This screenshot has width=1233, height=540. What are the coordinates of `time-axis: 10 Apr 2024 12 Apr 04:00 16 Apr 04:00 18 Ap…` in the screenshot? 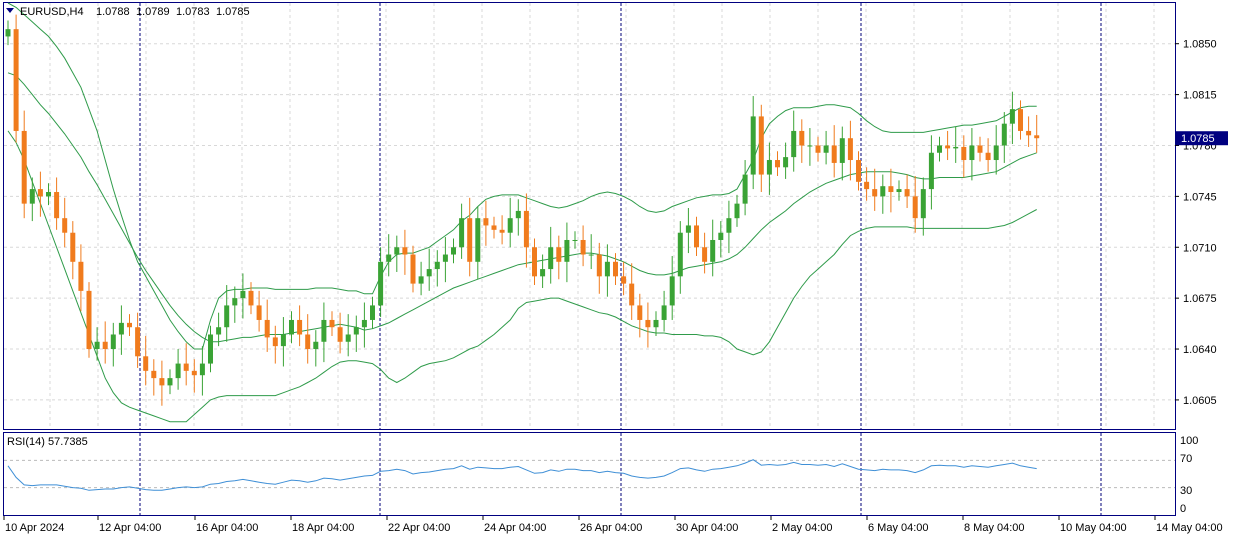 It's located at (613, 525).